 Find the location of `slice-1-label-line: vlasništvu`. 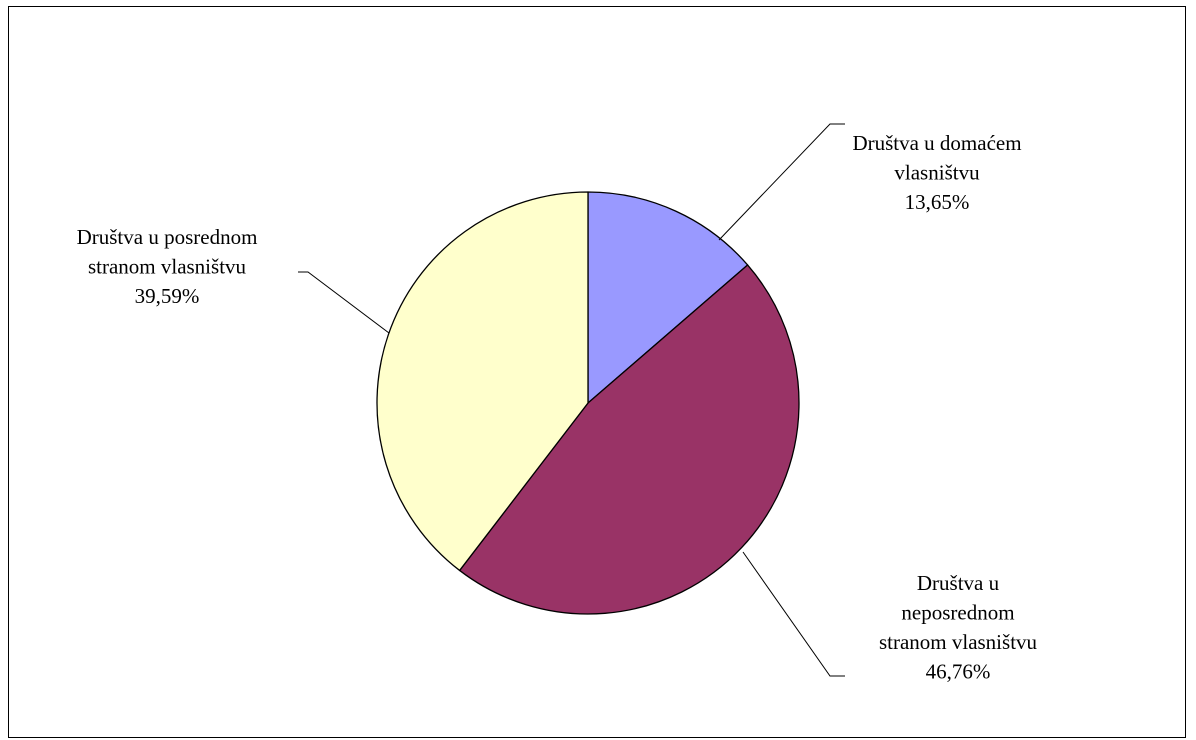

slice-1-label-line: vlasništvu is located at coordinates (937, 173).